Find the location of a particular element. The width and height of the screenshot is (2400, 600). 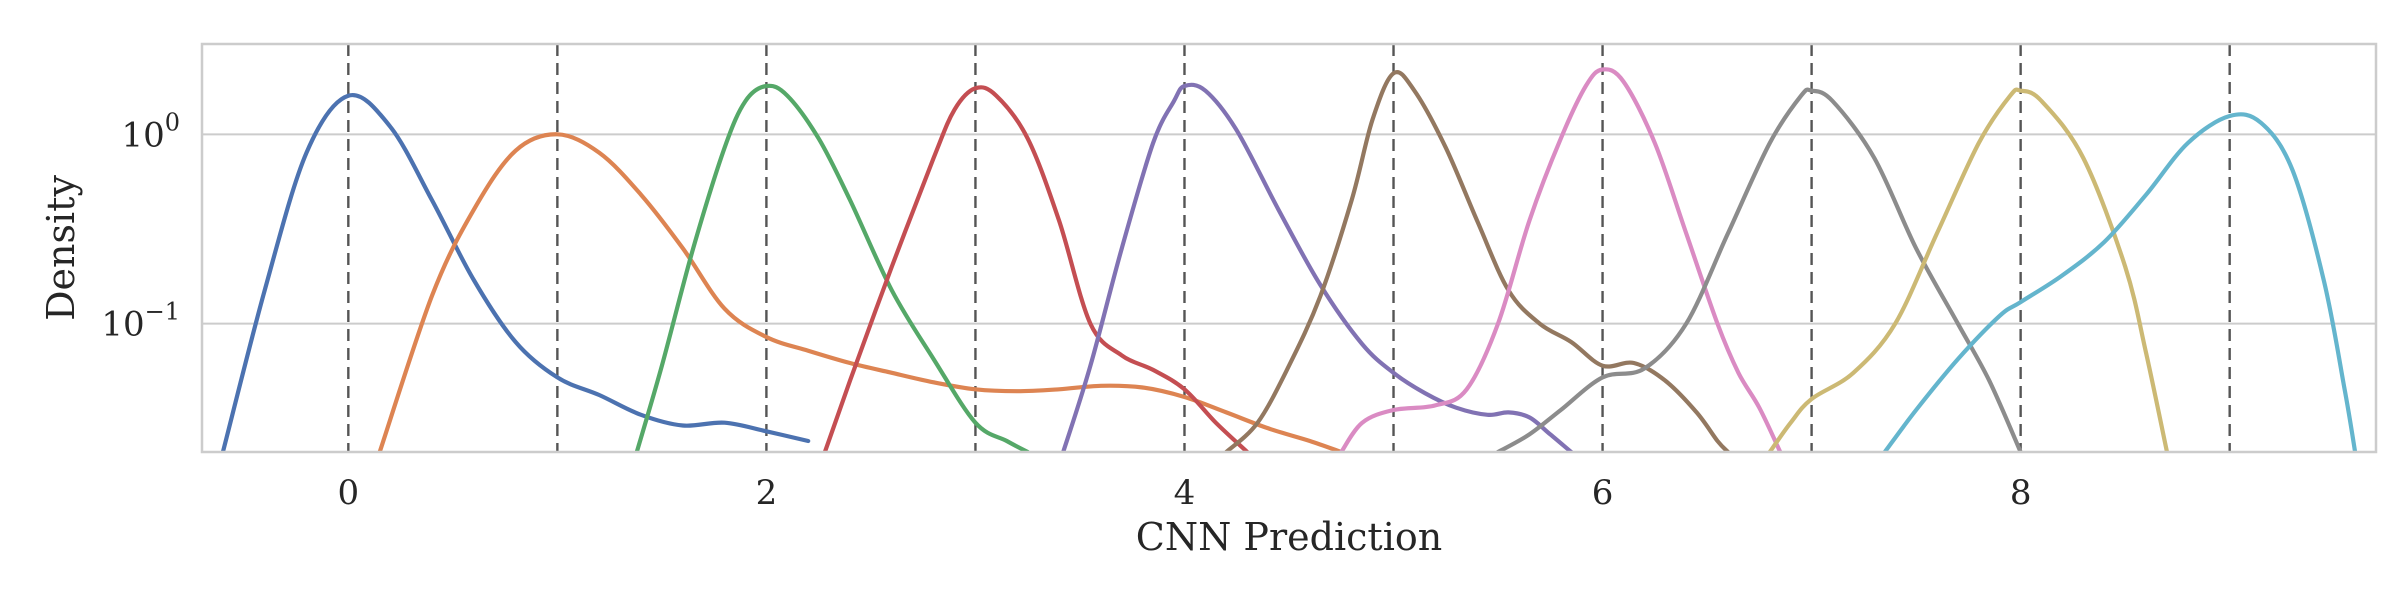

y-axis-label: Density is located at coordinates (61, 248).